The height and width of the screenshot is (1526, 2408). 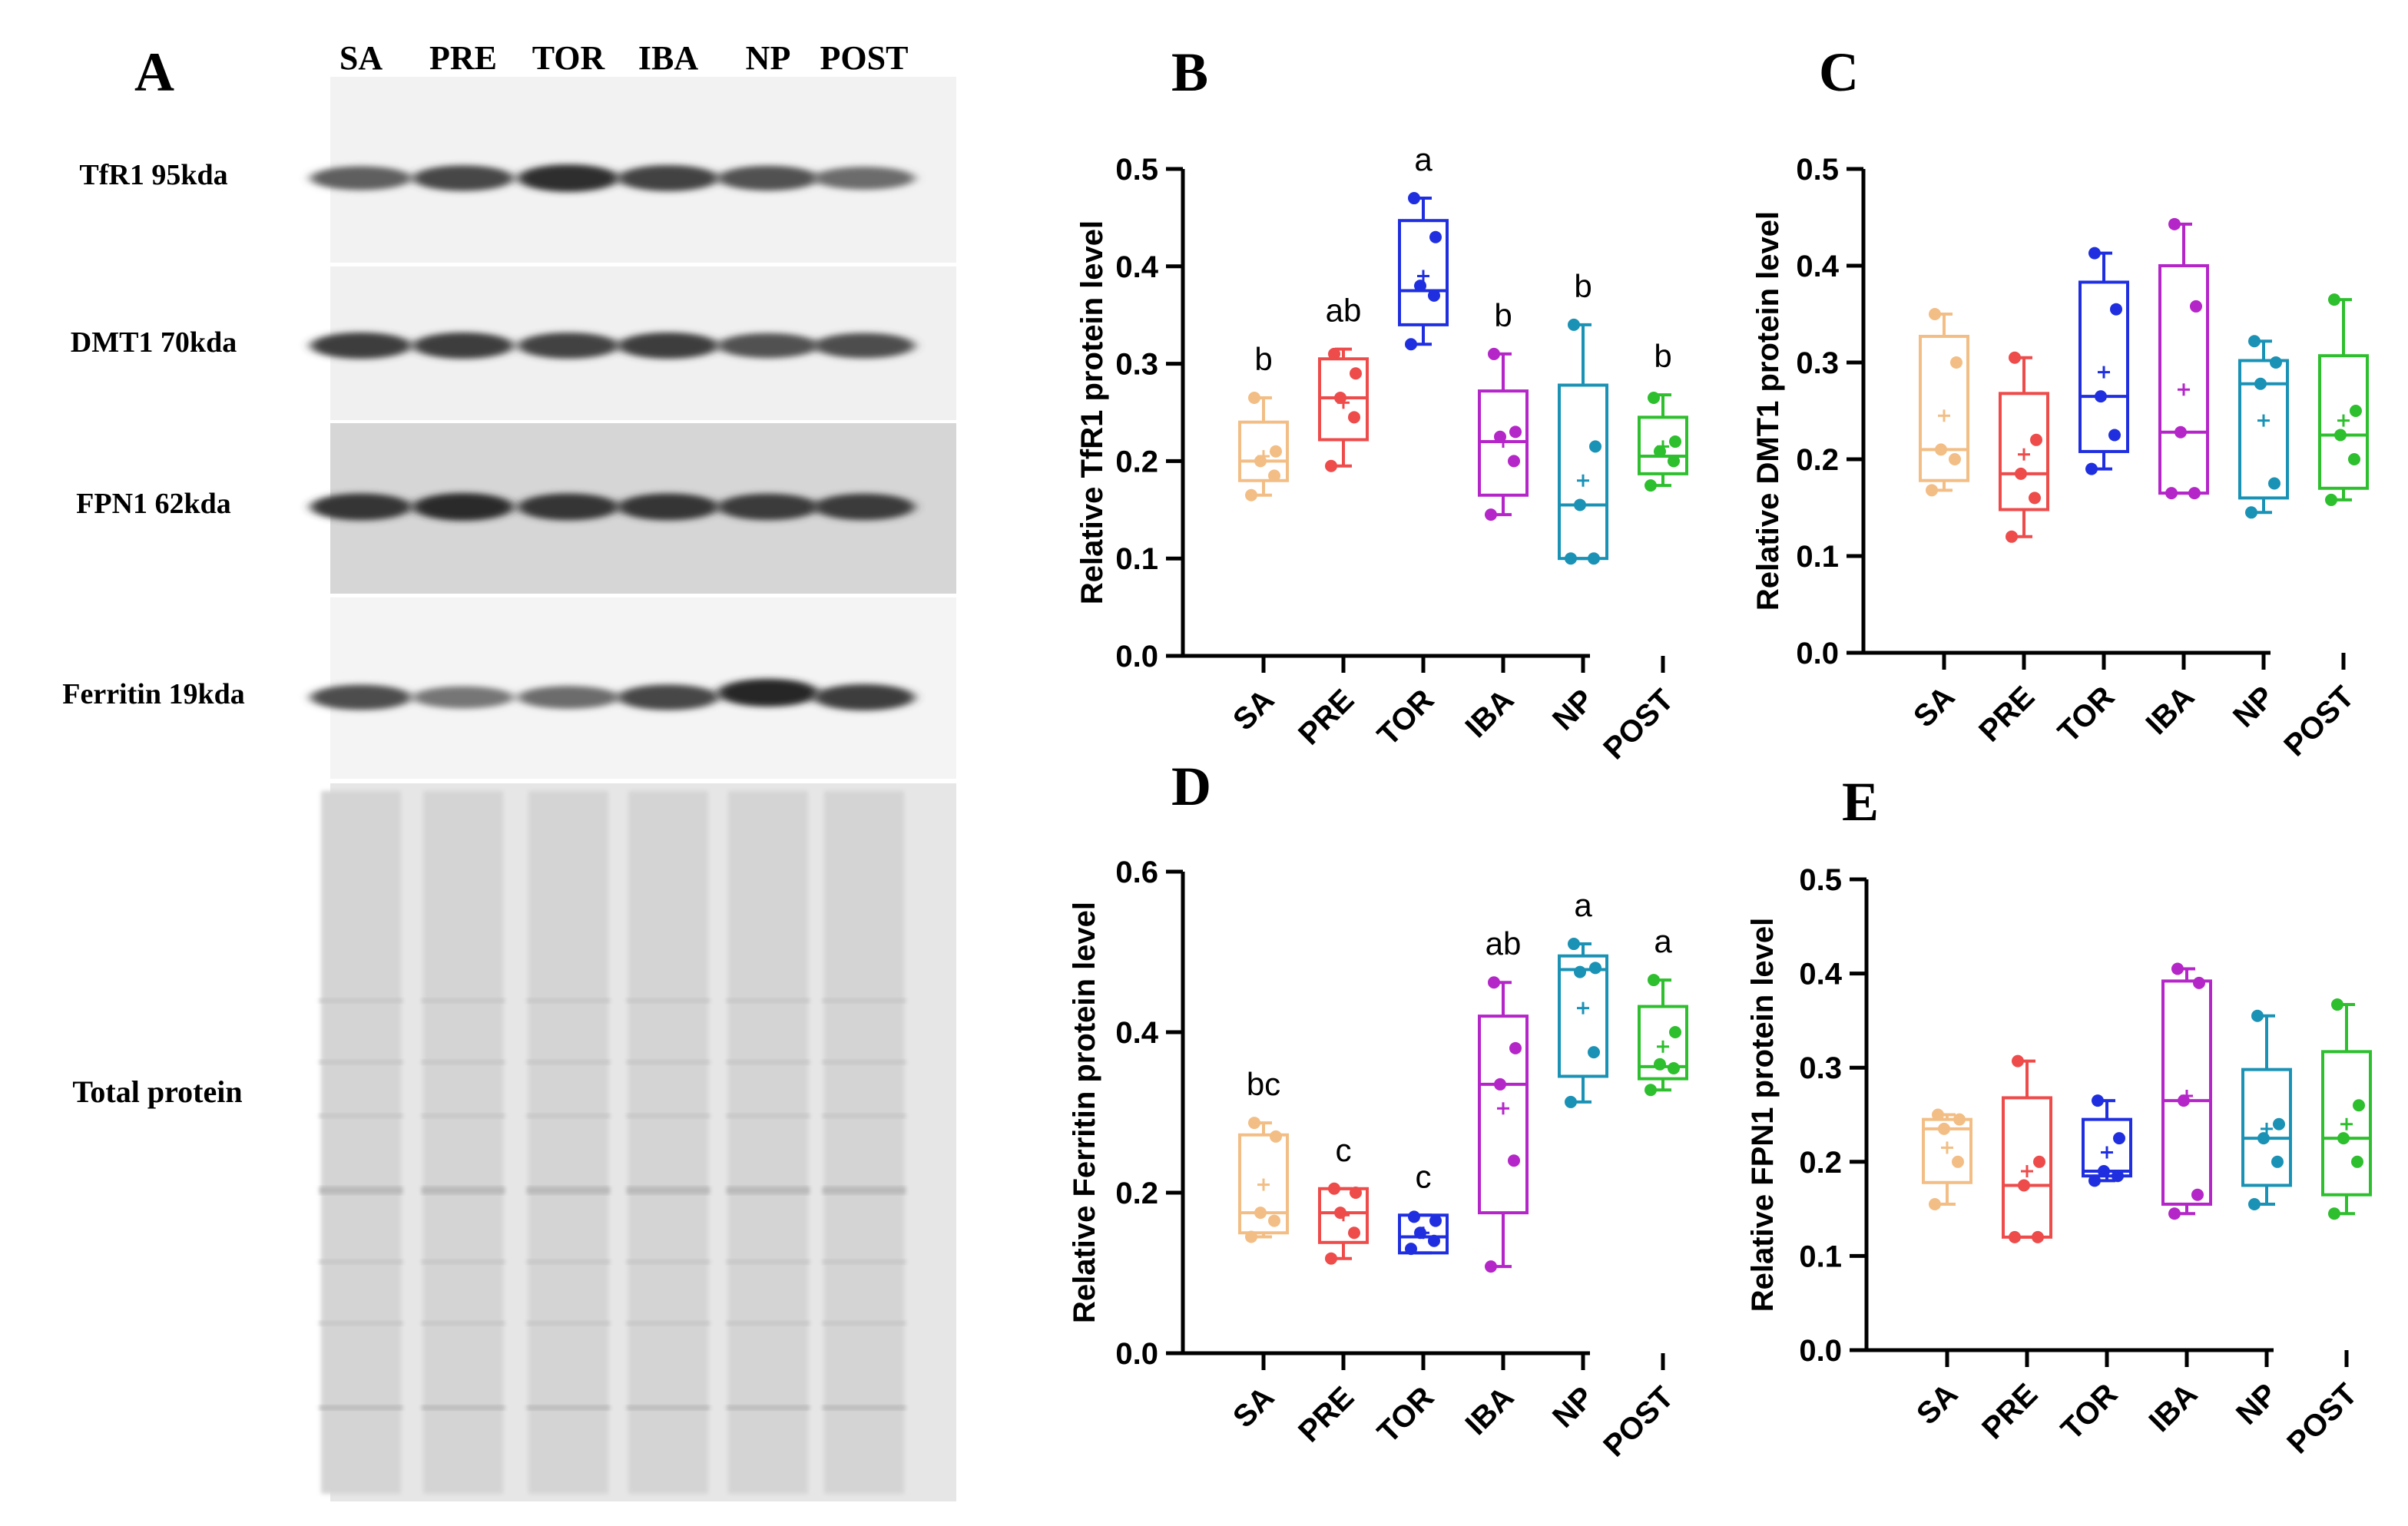 I want to click on total-protein-label: Total protein, so click(x=157, y=1091).